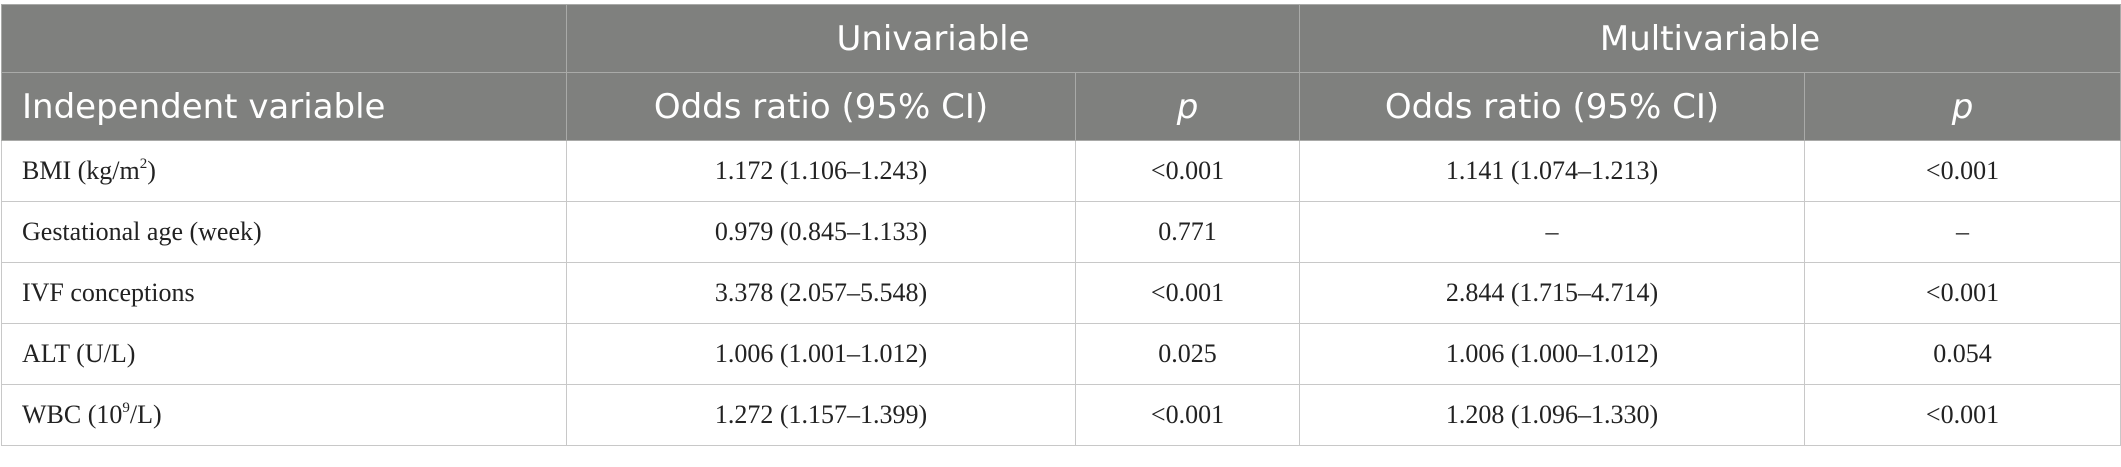 The image size is (2121, 467). Describe the element at coordinates (821, 354) in the screenshot. I see `uni-or-cell: 1.006 (1.001–1.012)` at that location.